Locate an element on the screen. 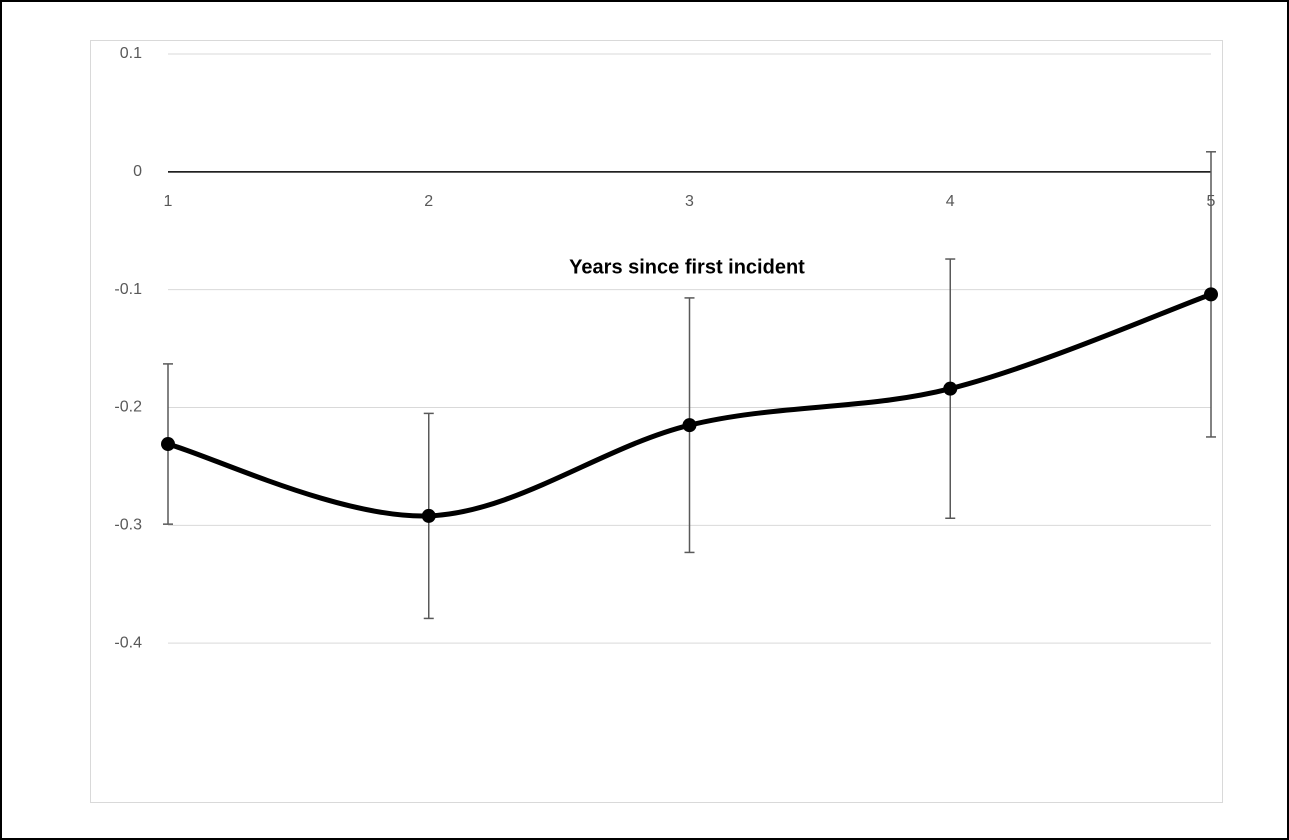 The height and width of the screenshot is (840, 1289). x-tick-label: 4 is located at coordinates (950, 201).